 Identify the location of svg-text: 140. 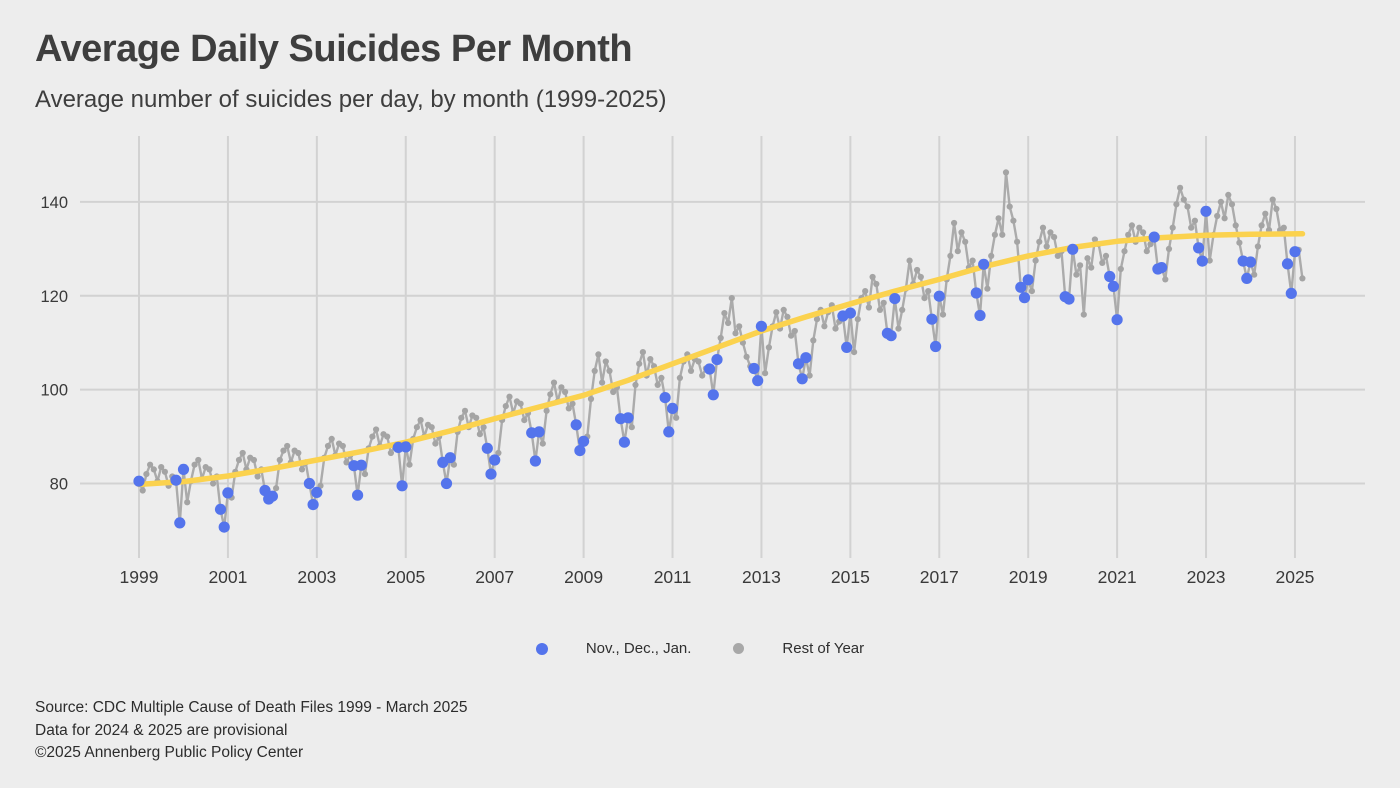
(54, 203).